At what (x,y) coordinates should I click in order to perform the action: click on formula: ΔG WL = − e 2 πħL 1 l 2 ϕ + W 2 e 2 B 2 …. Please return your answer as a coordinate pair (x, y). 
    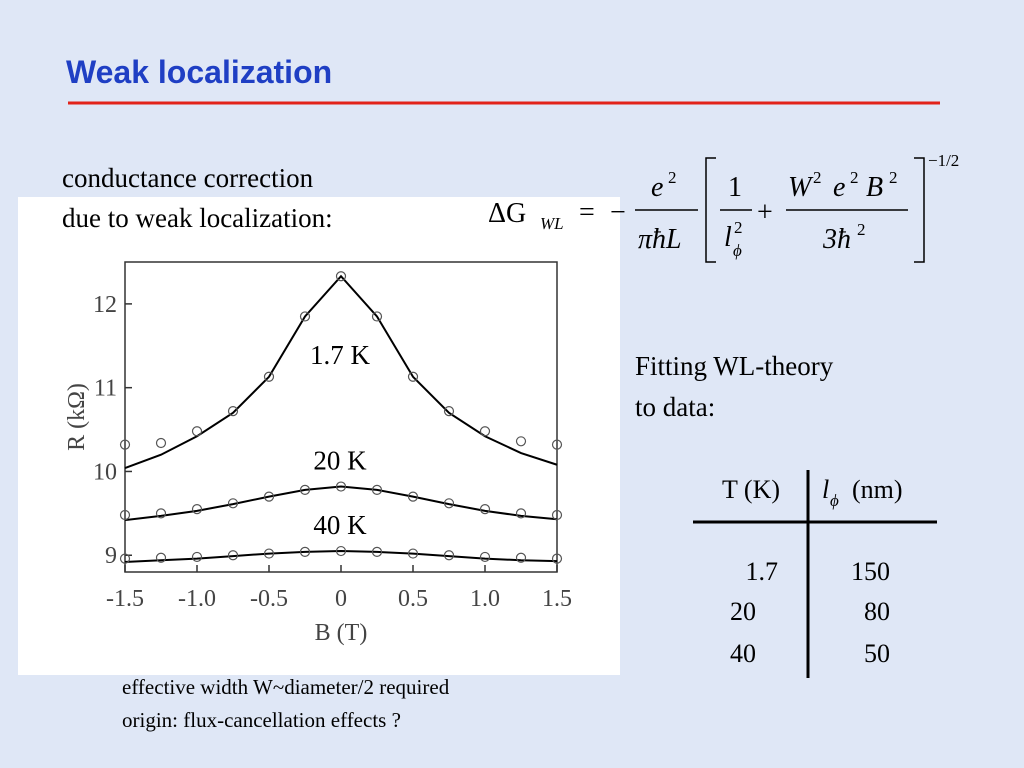
    Looking at the image, I should click on (723, 207).